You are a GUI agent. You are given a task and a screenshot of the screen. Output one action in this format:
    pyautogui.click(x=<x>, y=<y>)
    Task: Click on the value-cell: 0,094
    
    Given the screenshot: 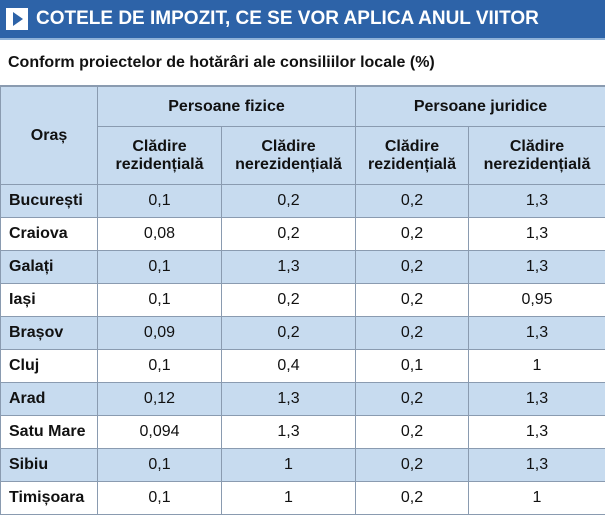 What is the action you would take?
    pyautogui.click(x=159, y=432)
    